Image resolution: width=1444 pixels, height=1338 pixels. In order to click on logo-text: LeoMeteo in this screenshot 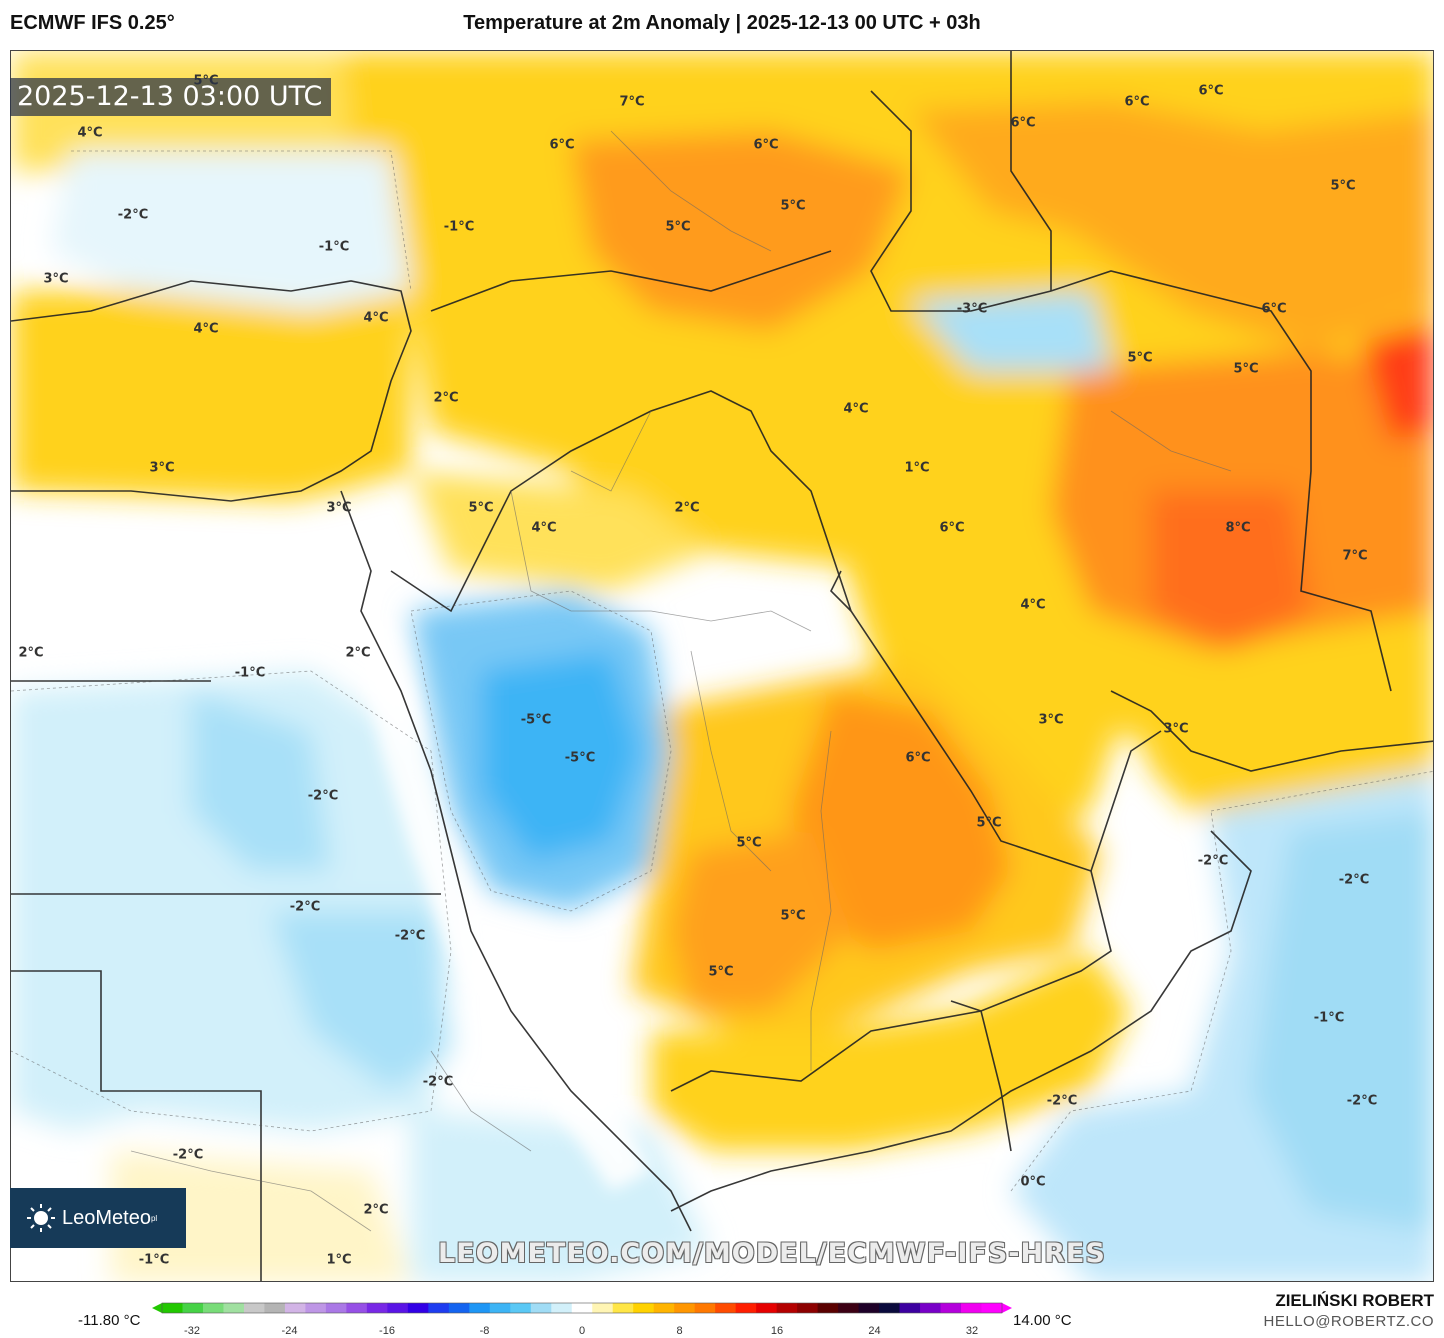, I will do `click(106, 1217)`.